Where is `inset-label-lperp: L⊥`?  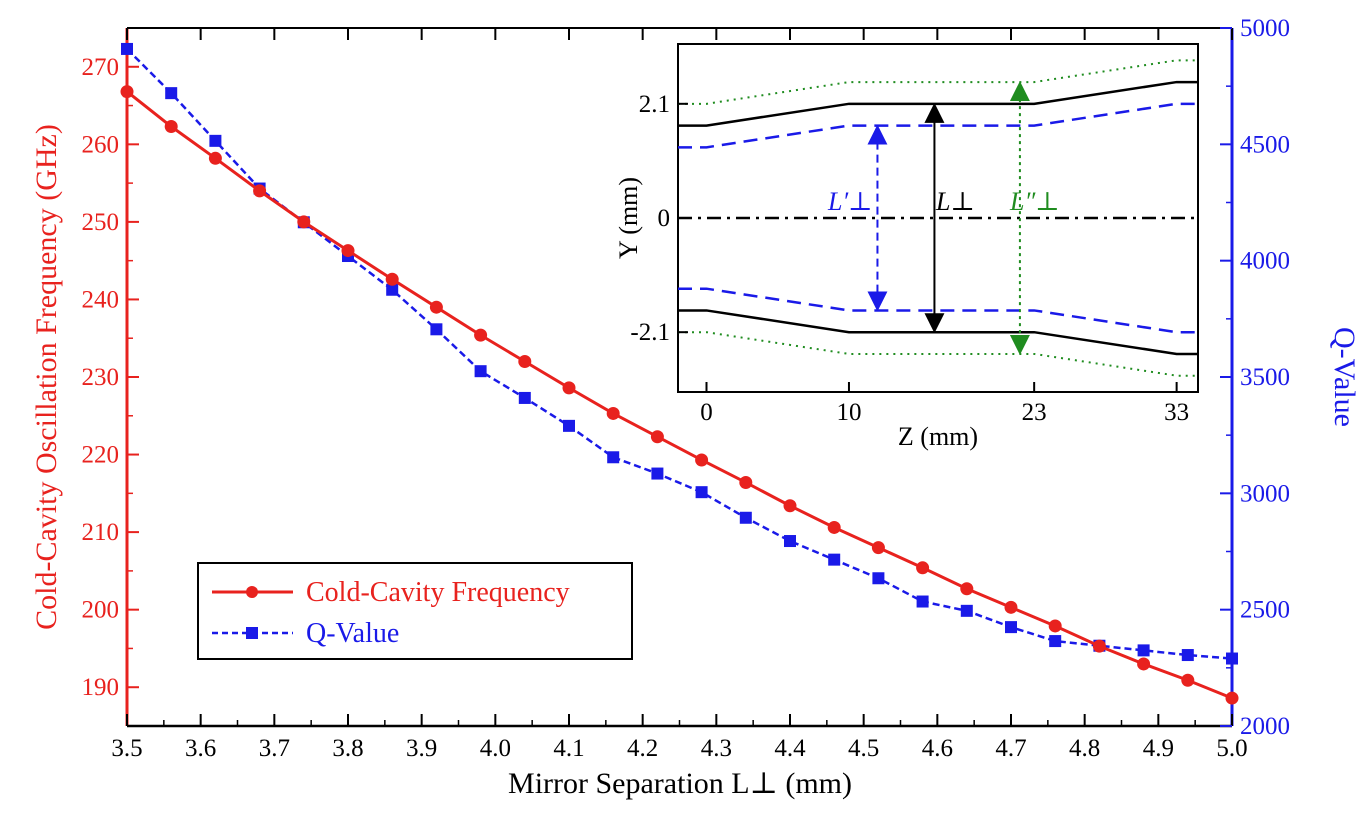 inset-label-lperp: L⊥ is located at coordinates (955, 201).